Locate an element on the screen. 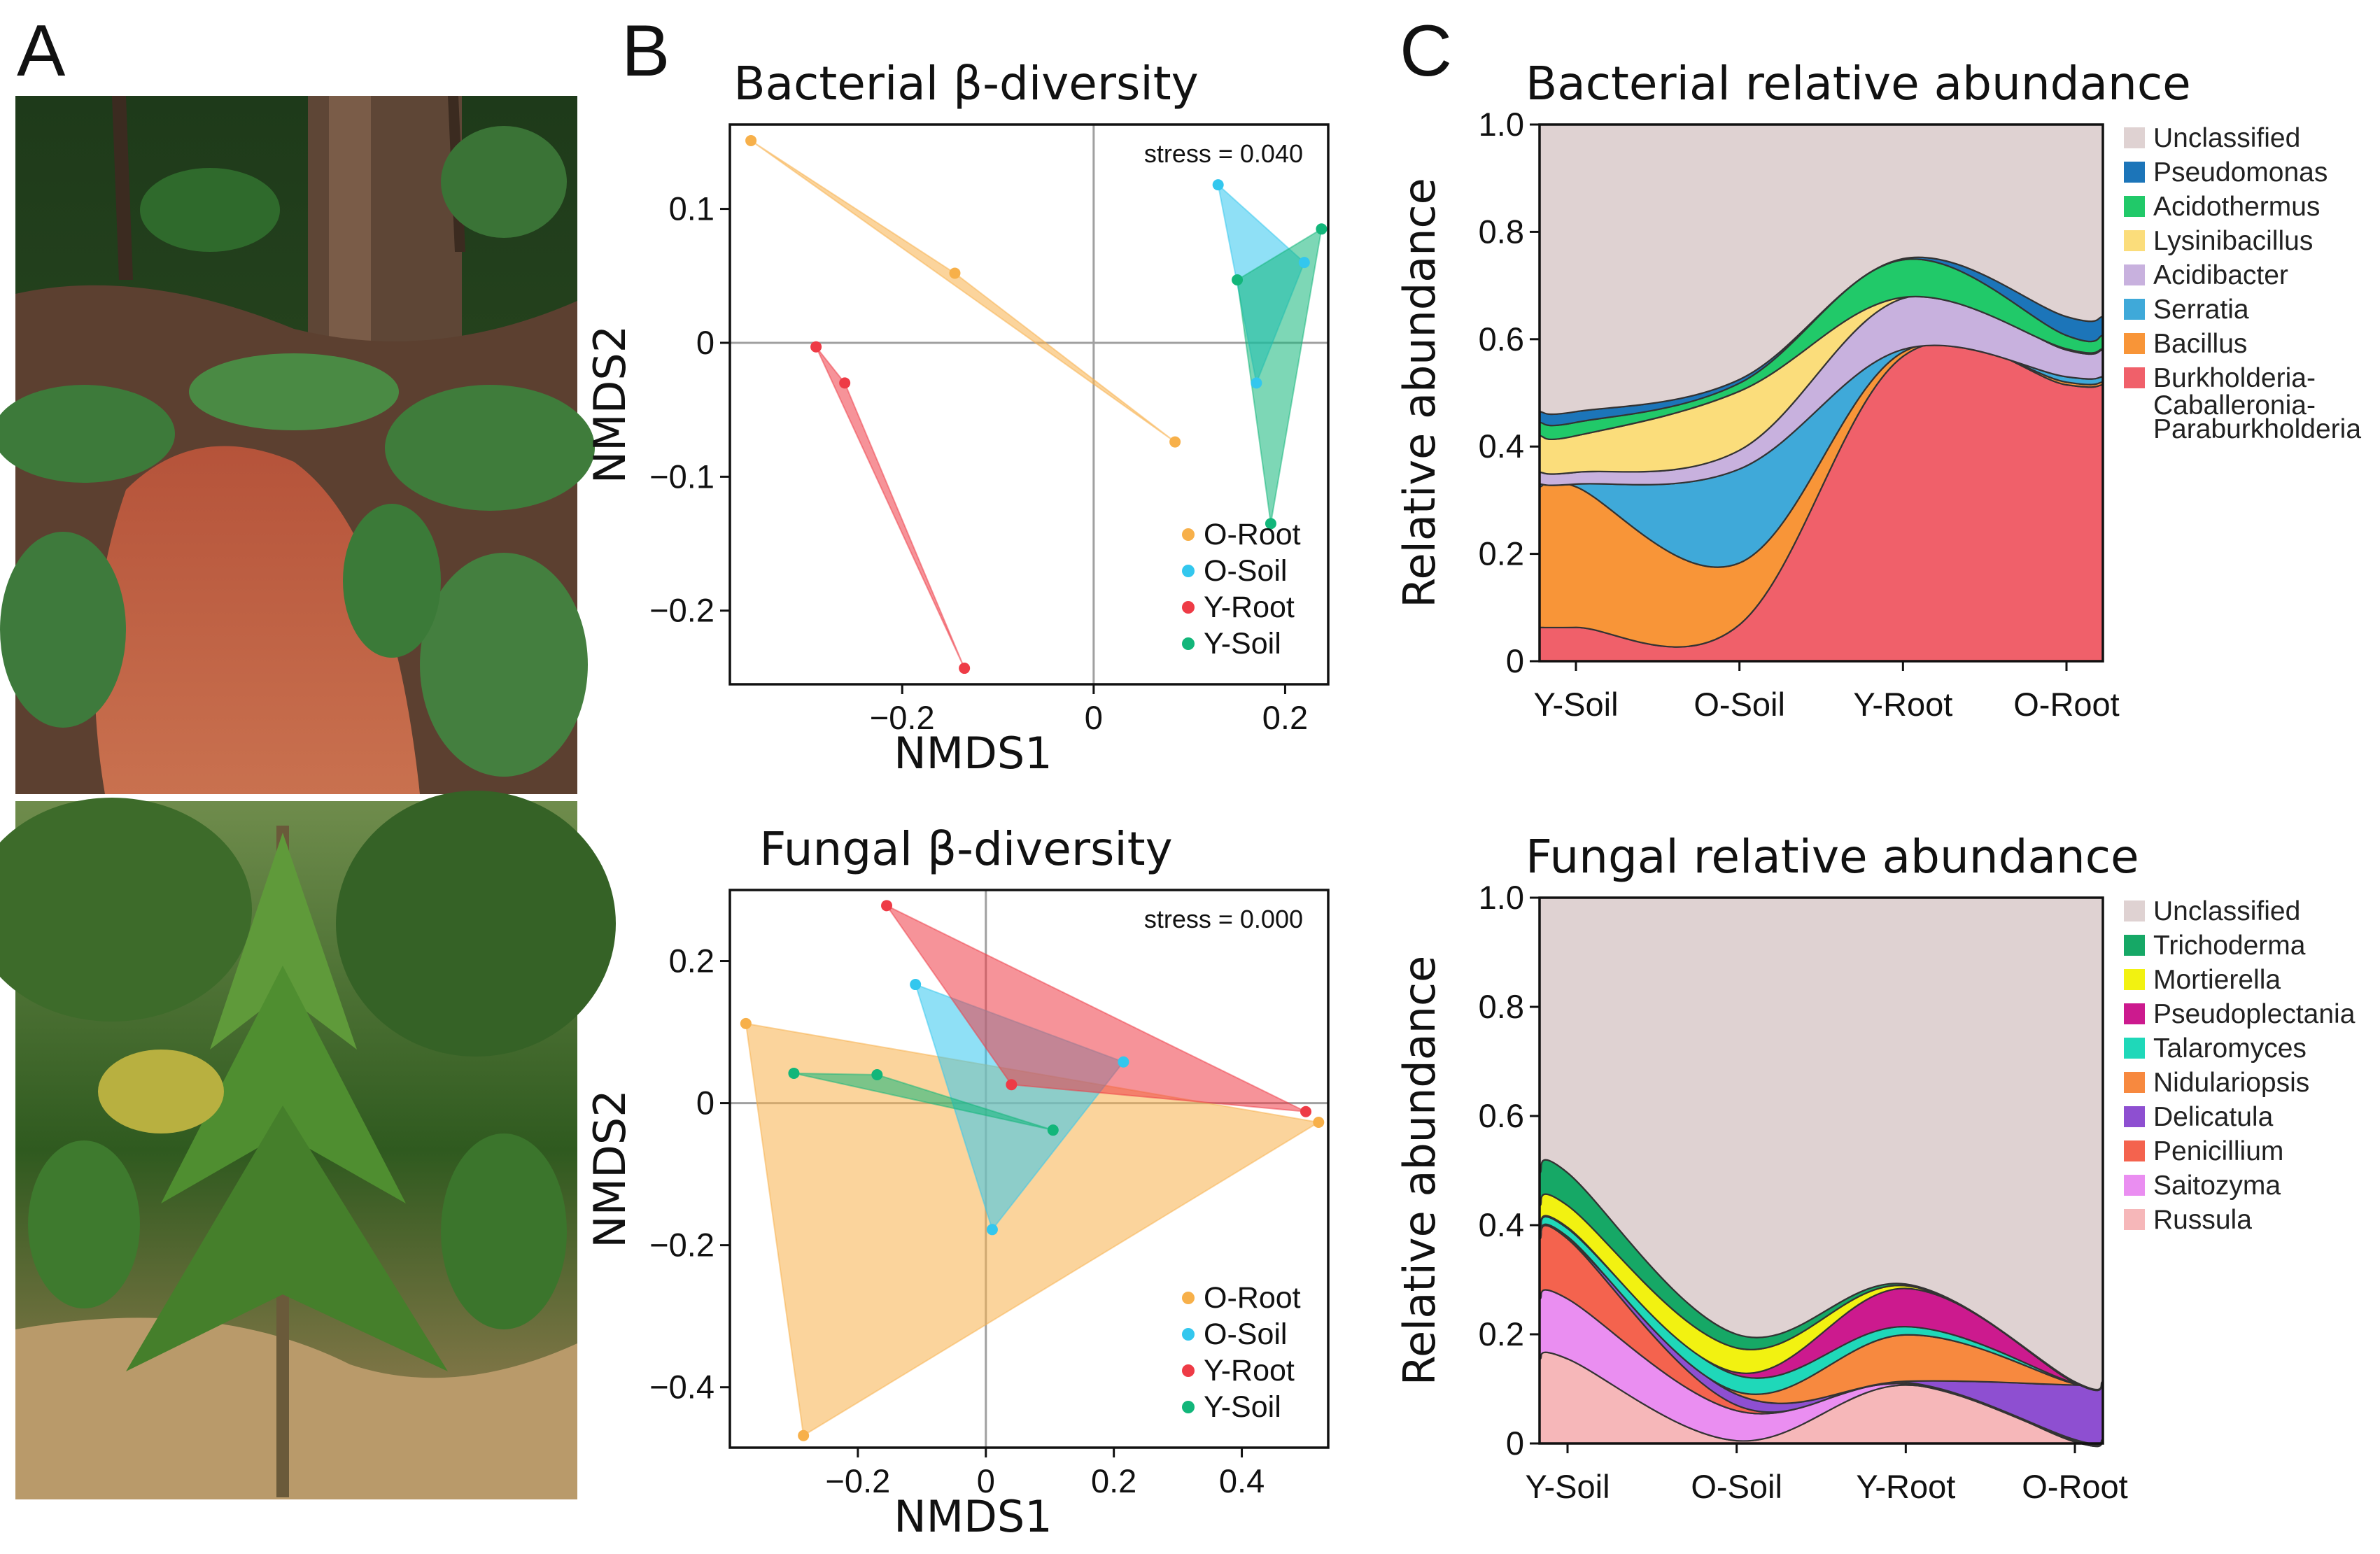 This screenshot has height=1554, width=2380. y-tick-label: 0.2 is located at coordinates (691, 961).